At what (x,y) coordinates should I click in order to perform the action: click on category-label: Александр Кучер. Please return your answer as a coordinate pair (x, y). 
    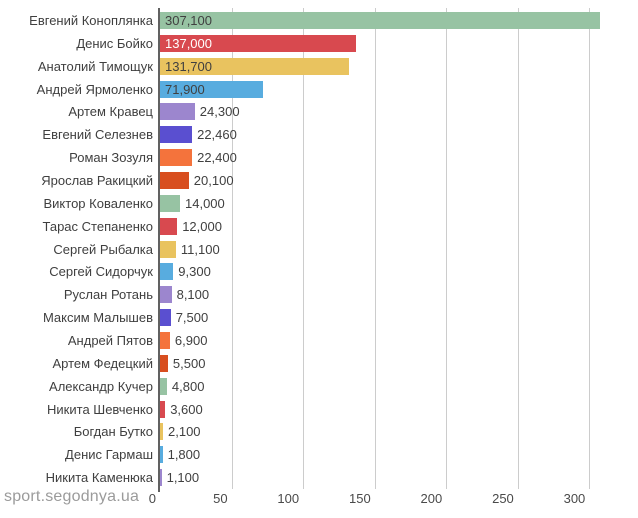
    Looking at the image, I should click on (101, 386).